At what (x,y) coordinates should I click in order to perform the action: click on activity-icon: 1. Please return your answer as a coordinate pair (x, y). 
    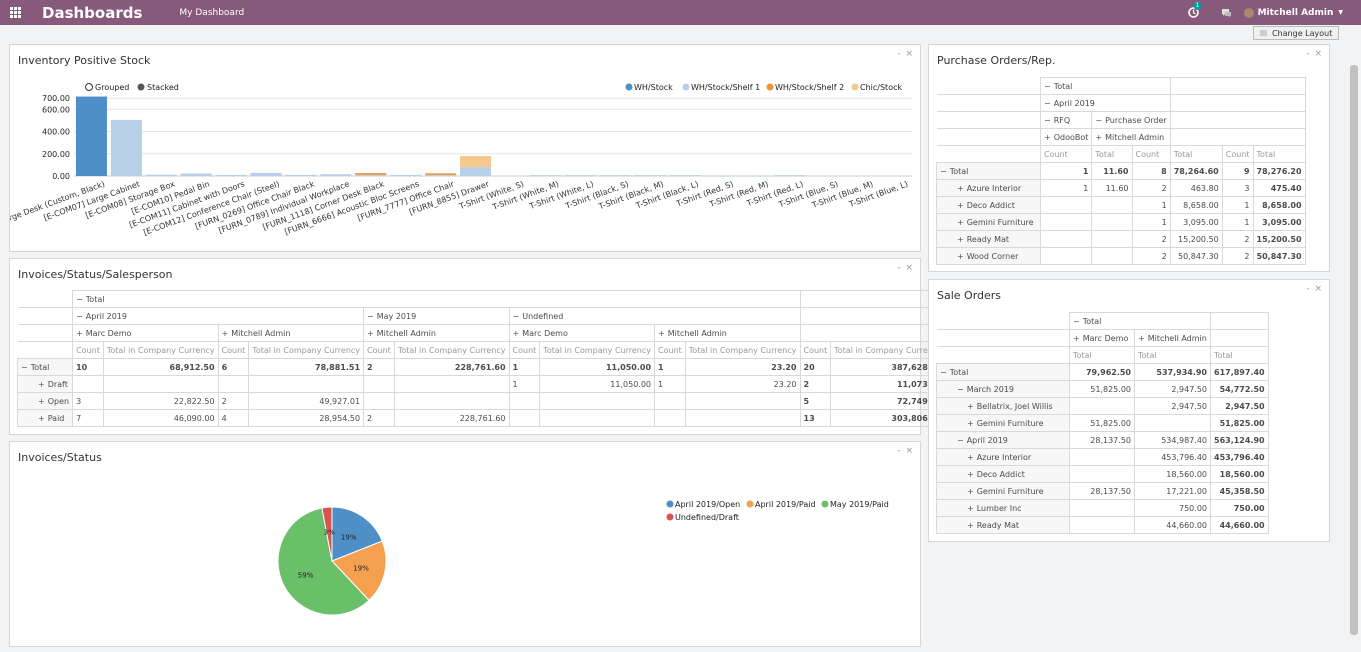
    Looking at the image, I should click on (1194, 10).